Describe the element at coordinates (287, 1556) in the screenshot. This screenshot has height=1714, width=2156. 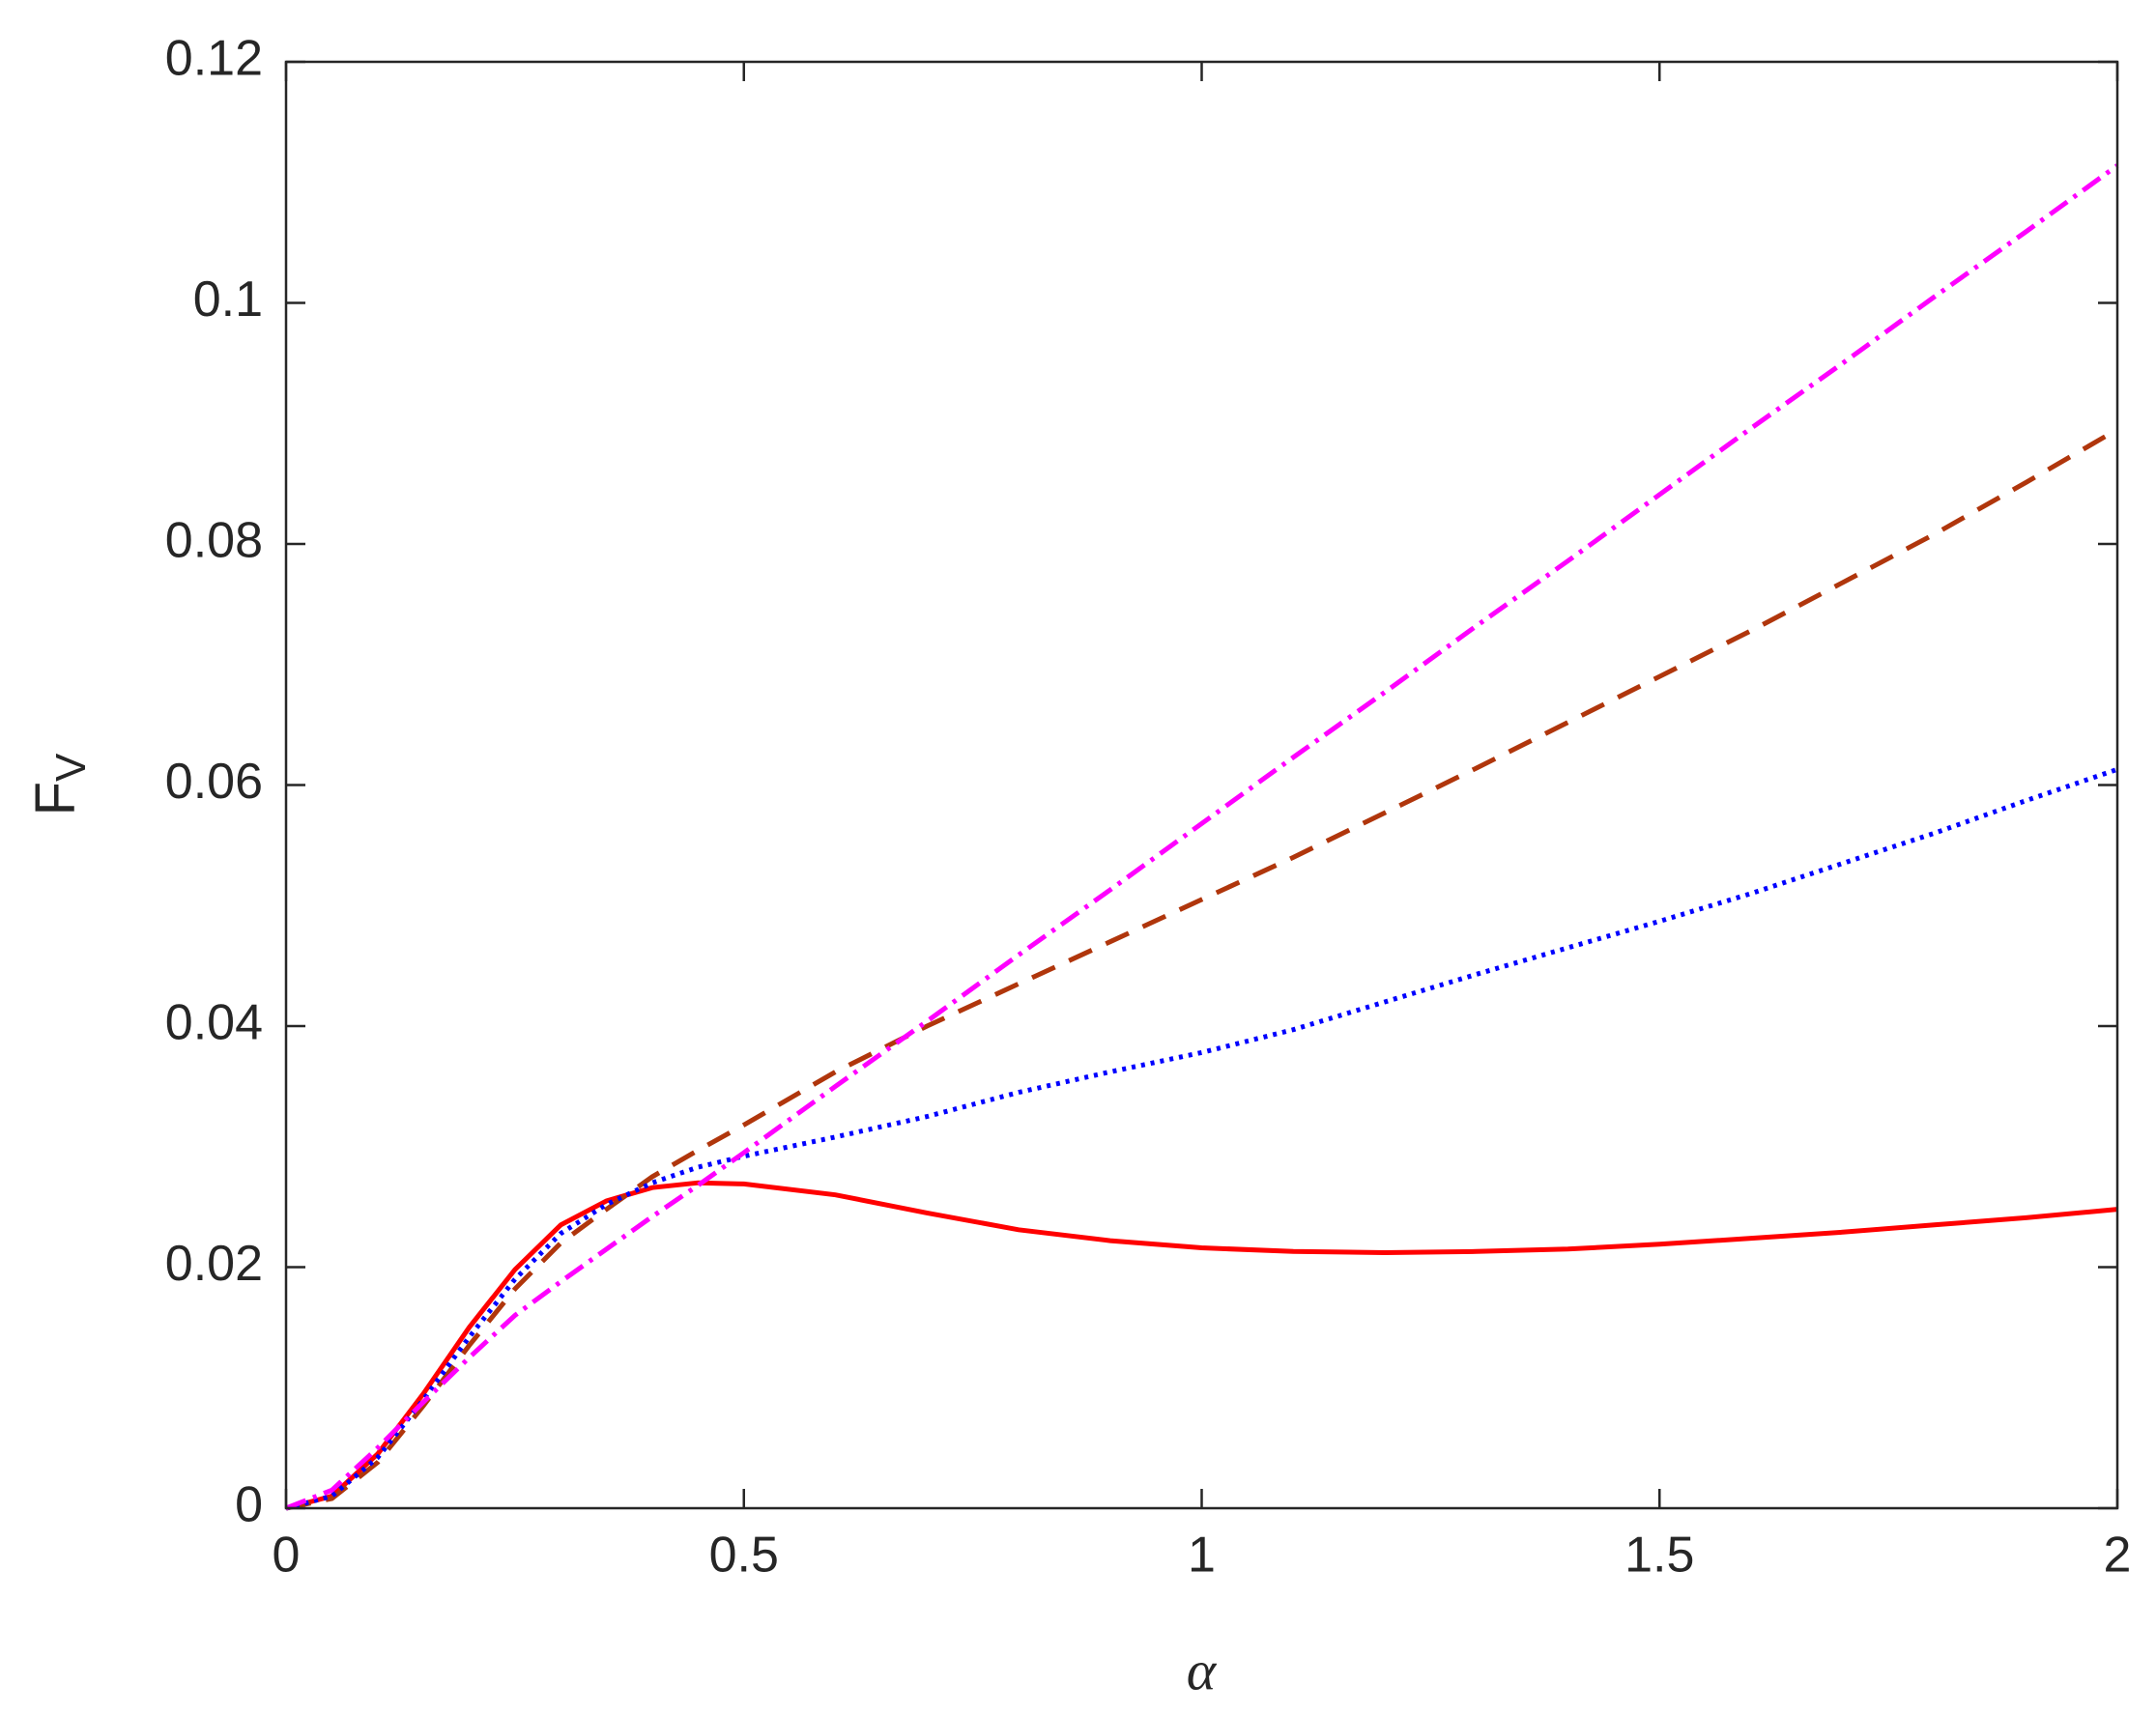
I see `x-tick-label: 0` at that location.